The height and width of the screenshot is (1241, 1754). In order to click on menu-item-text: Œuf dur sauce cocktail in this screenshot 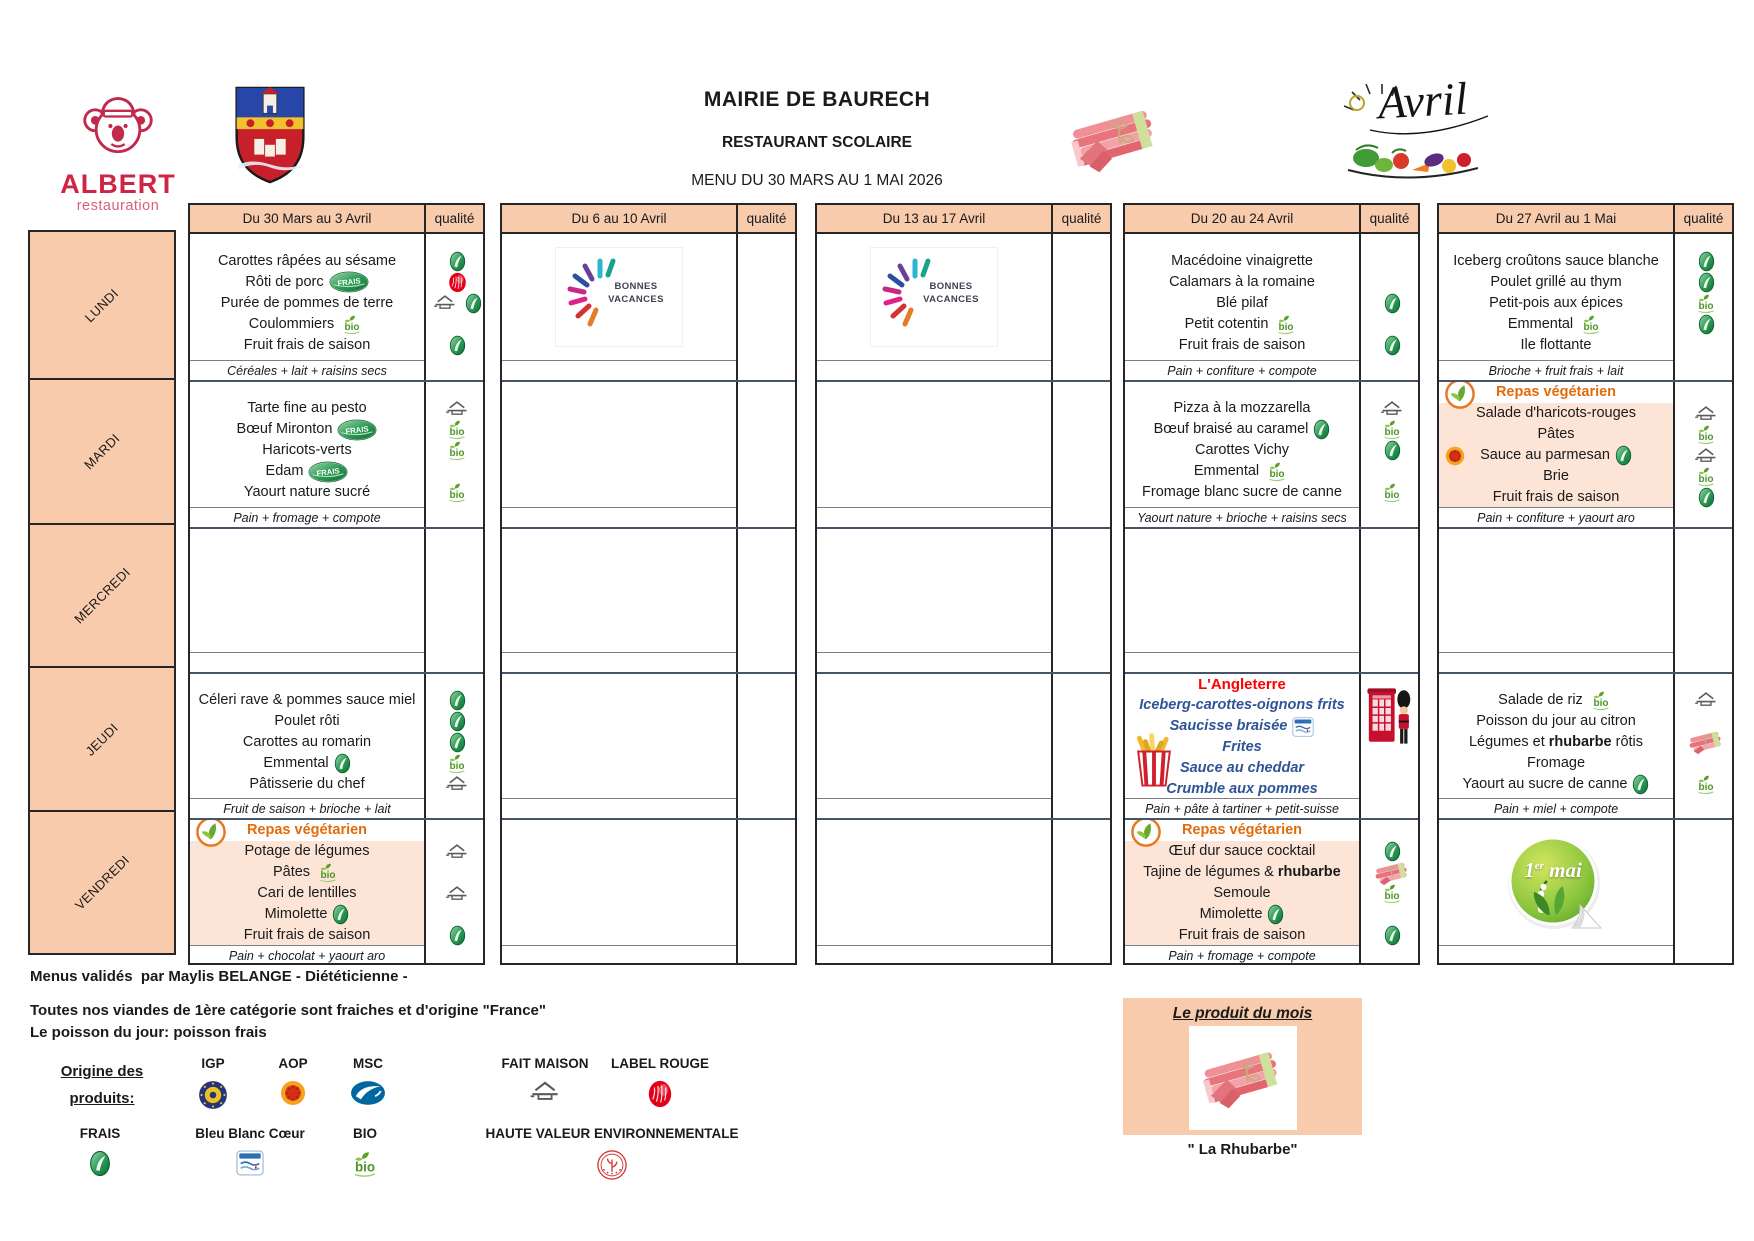, I will do `click(1242, 851)`.